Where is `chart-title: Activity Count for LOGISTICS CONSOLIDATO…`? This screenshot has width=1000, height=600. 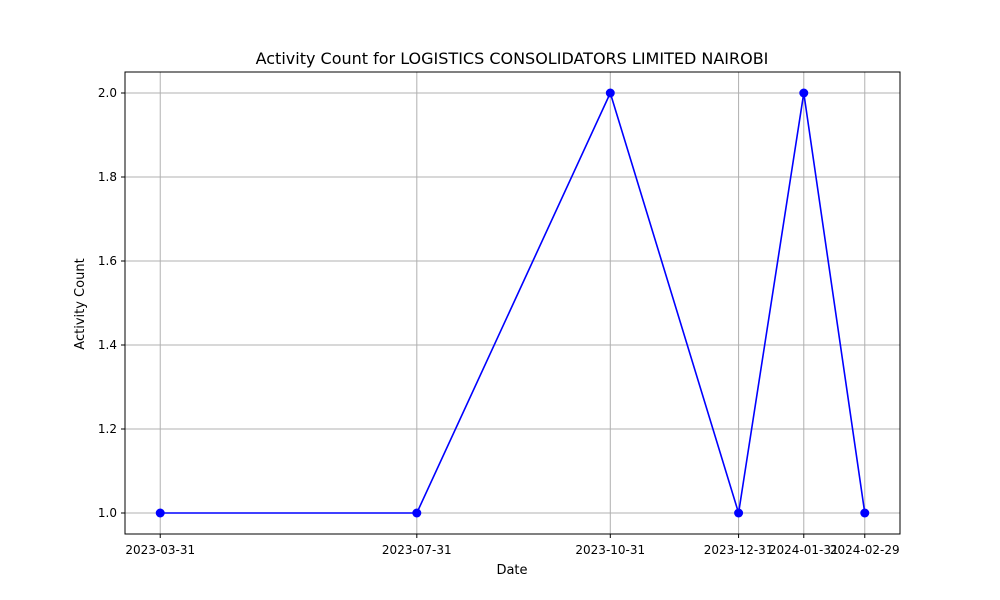 chart-title: Activity Count for LOGISTICS CONSOLIDATO… is located at coordinates (512, 58).